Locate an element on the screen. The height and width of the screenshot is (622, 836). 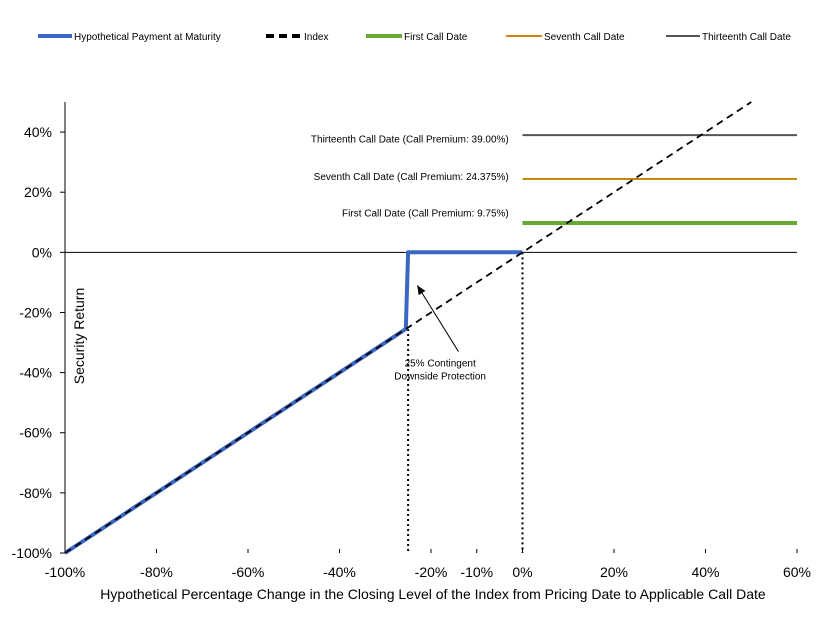
legend-item-first-call: First Call Date is located at coordinates (417, 37).